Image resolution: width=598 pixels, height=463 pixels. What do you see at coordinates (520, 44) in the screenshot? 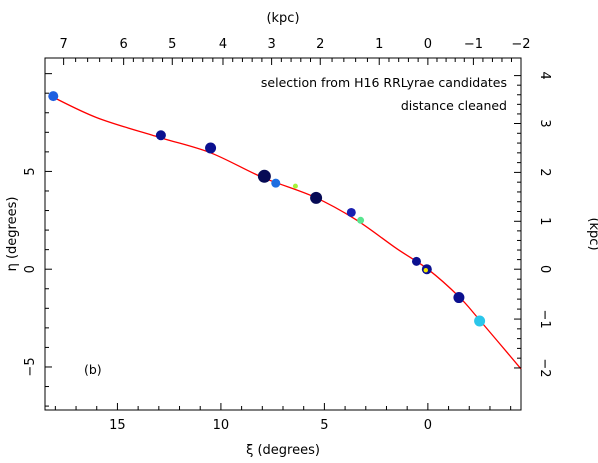
I see `top-tick-label: −2` at bounding box center [520, 44].